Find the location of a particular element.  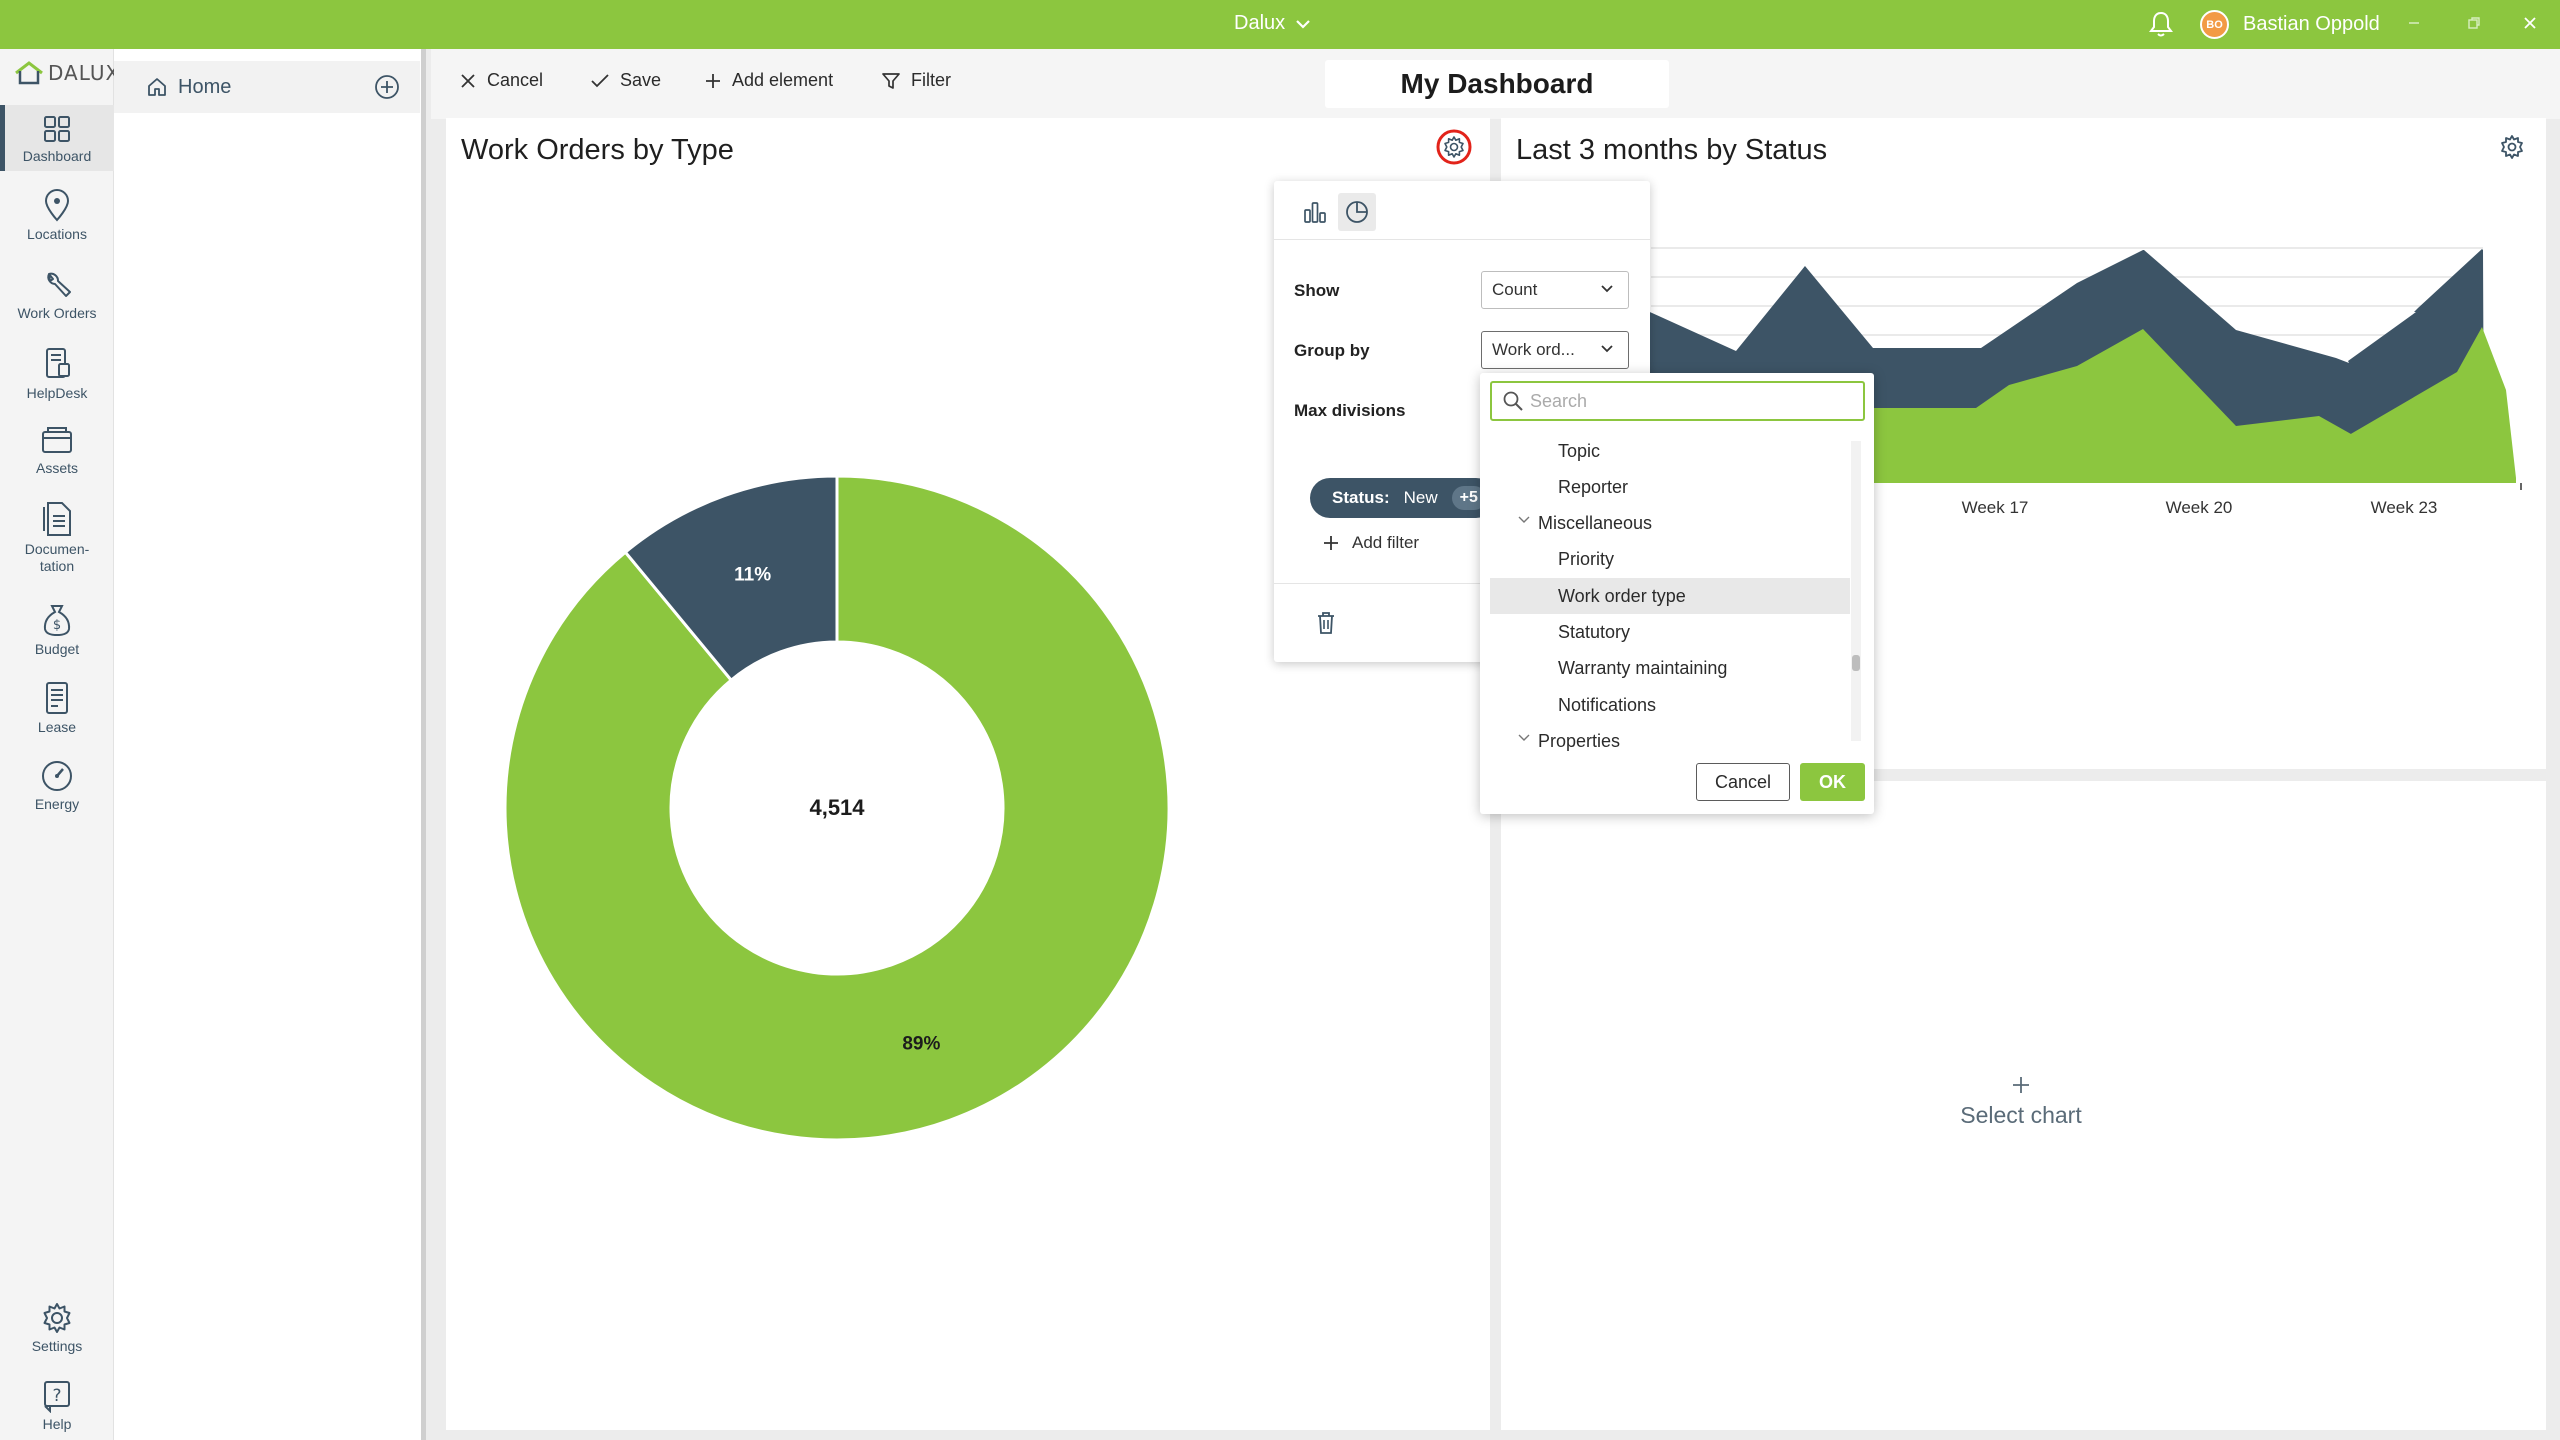

dropdown-scrollbar-thumb is located at coordinates (1856, 663).